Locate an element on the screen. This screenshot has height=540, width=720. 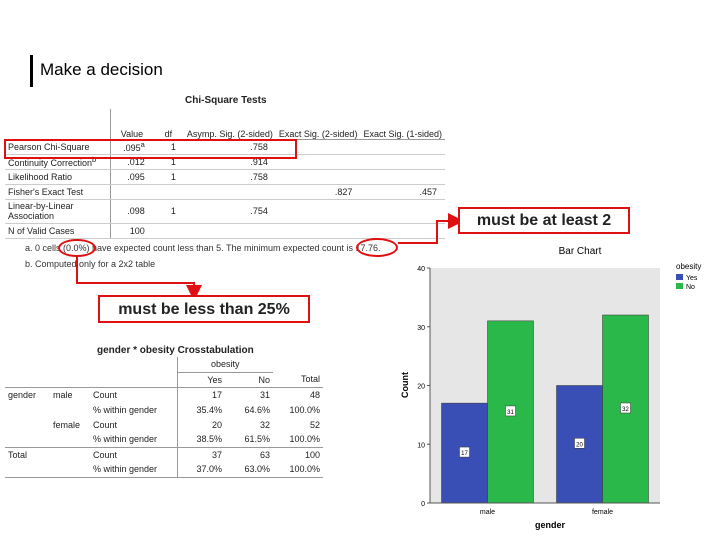
x-tick-label: male is located at coordinates (487, 512).